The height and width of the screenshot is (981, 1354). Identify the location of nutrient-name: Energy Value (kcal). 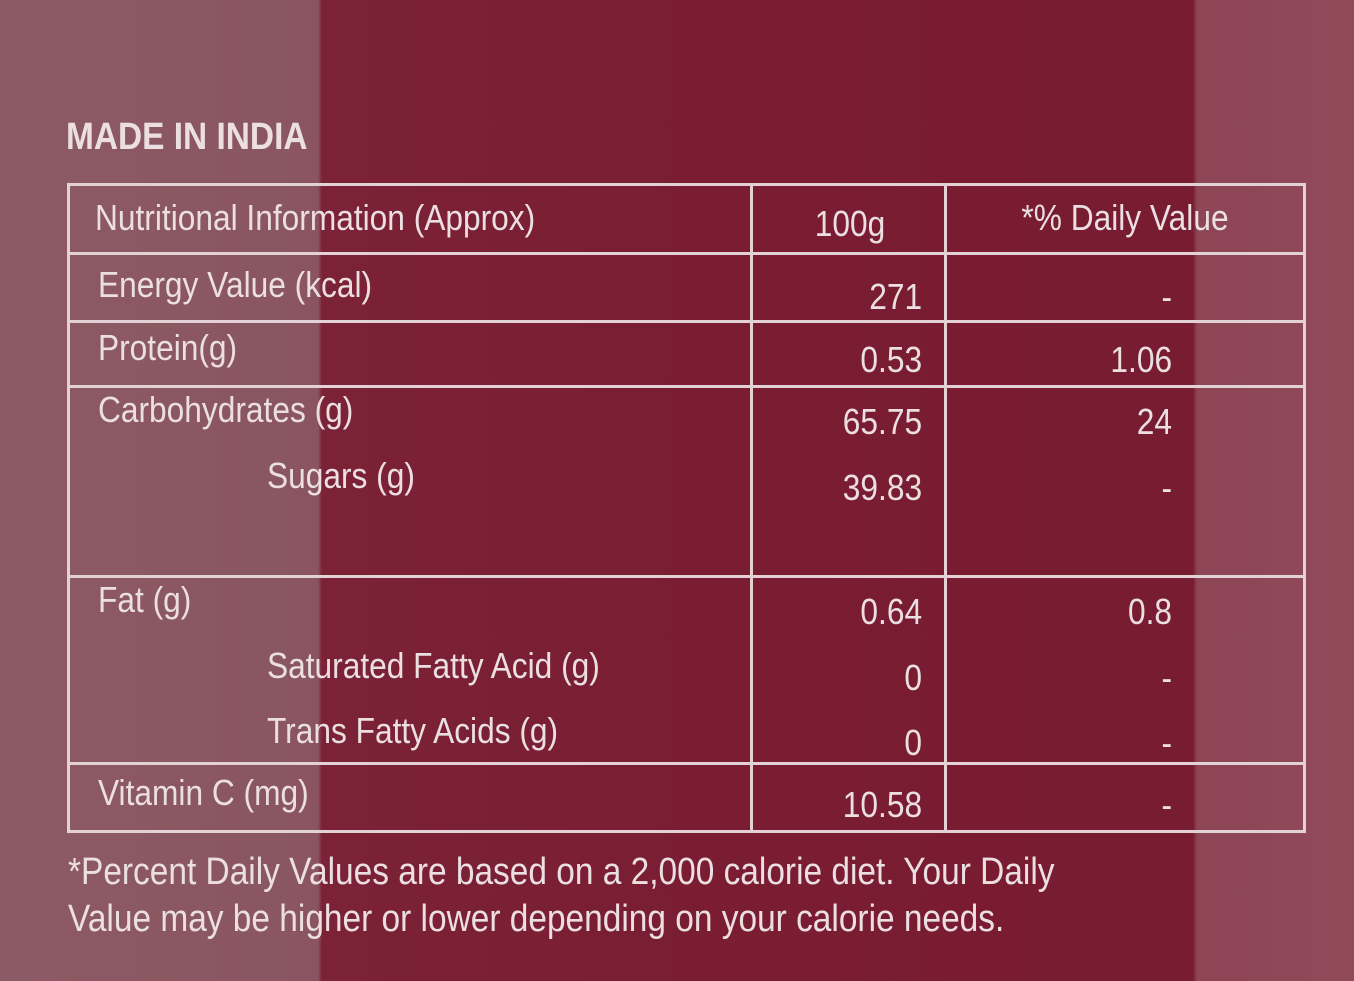
(235, 284).